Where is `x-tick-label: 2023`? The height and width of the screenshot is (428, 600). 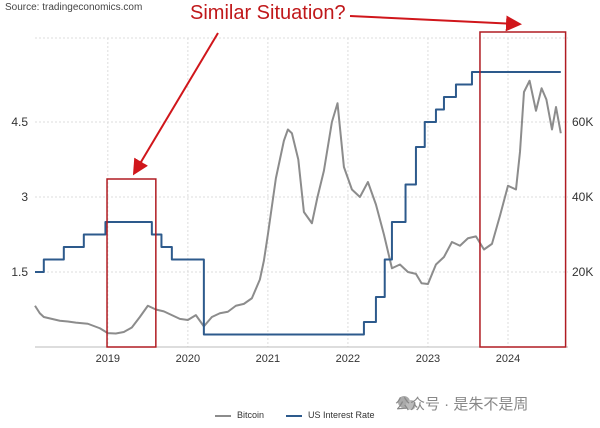 x-tick-label: 2023 is located at coordinates (428, 359).